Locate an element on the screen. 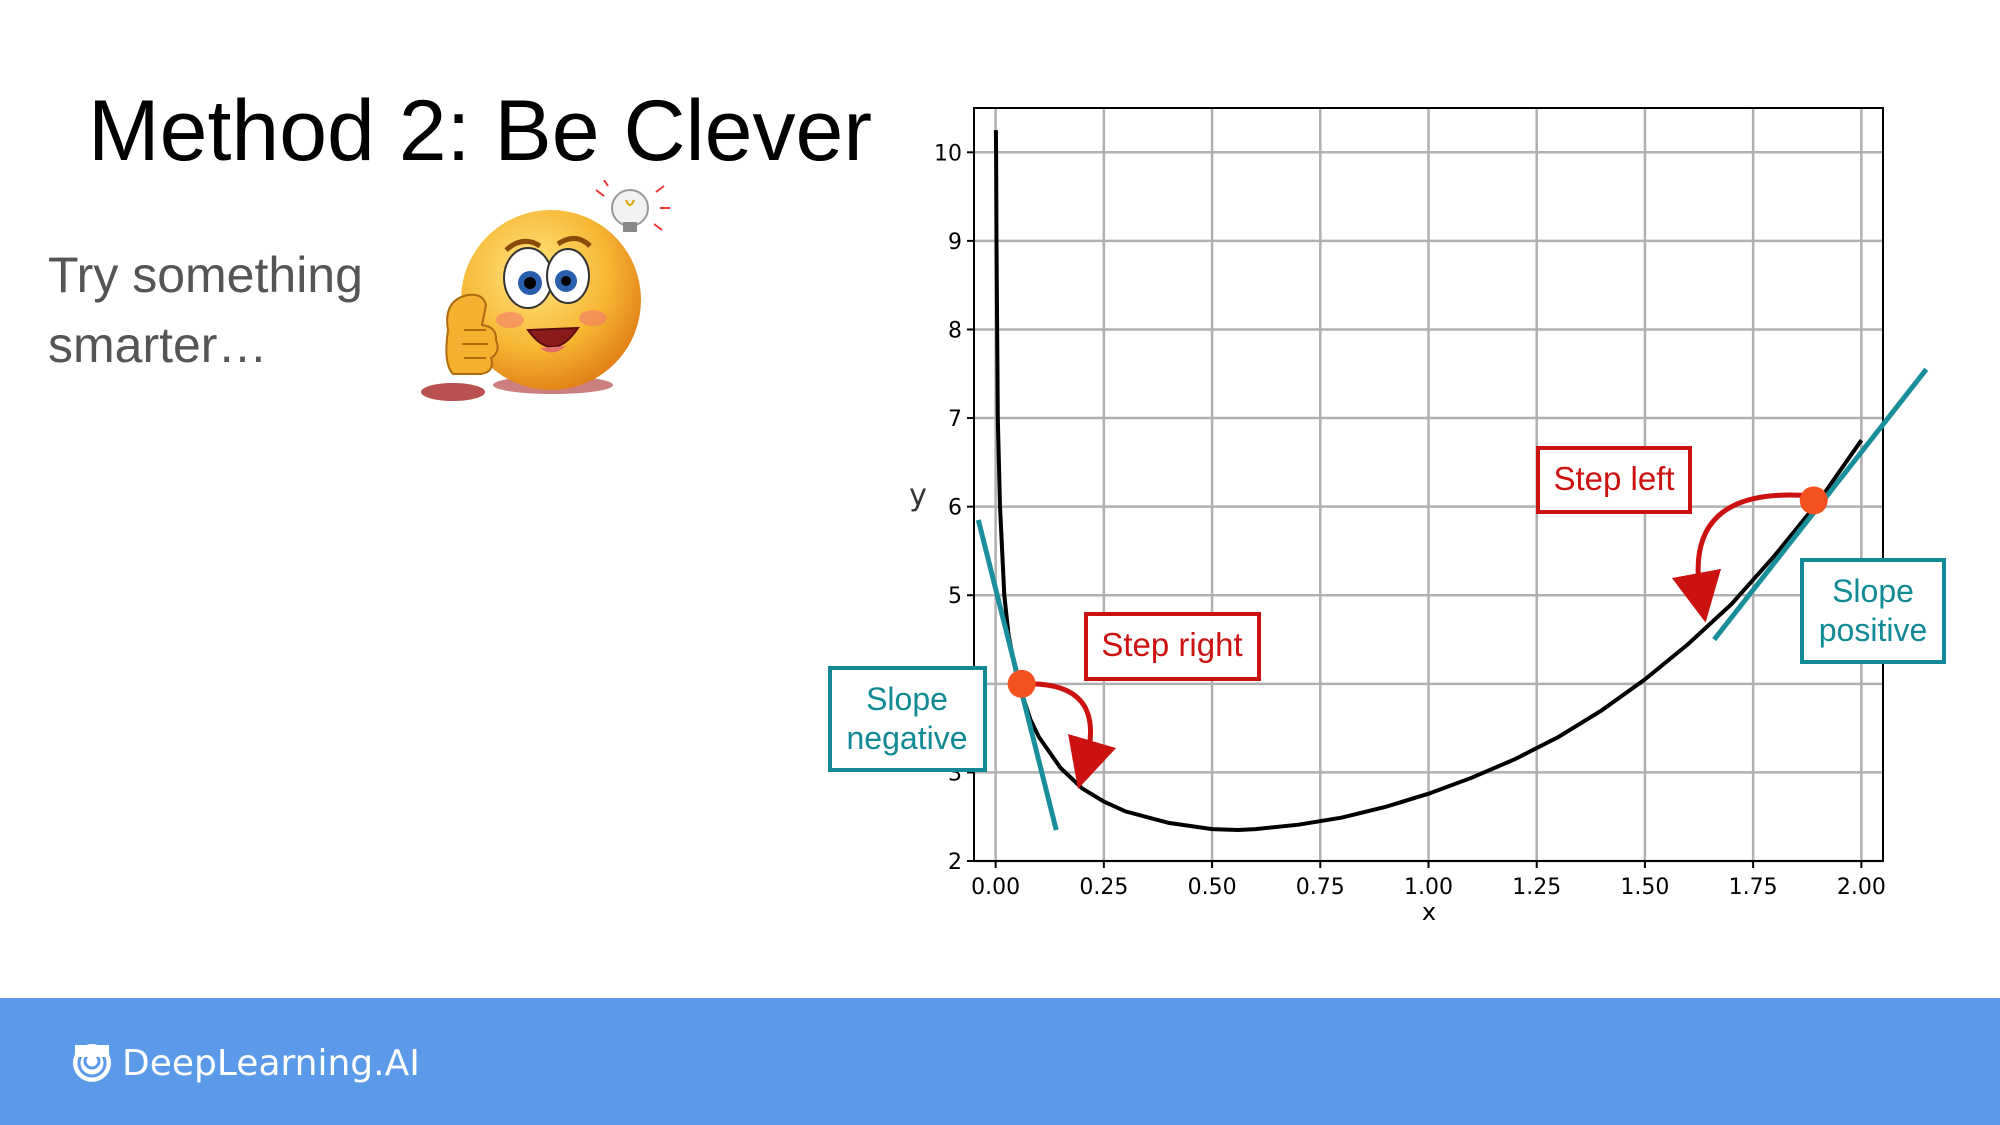 The width and height of the screenshot is (2000, 1125). annotation-slope-positive: Slope positive is located at coordinates (1873, 611).